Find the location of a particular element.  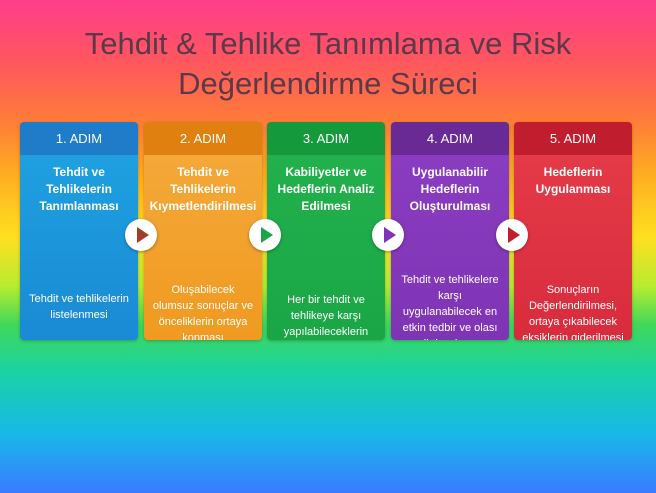

step-heading: Uygulanabilir Hedeflerin Oluşturulması is located at coordinates (450, 189).